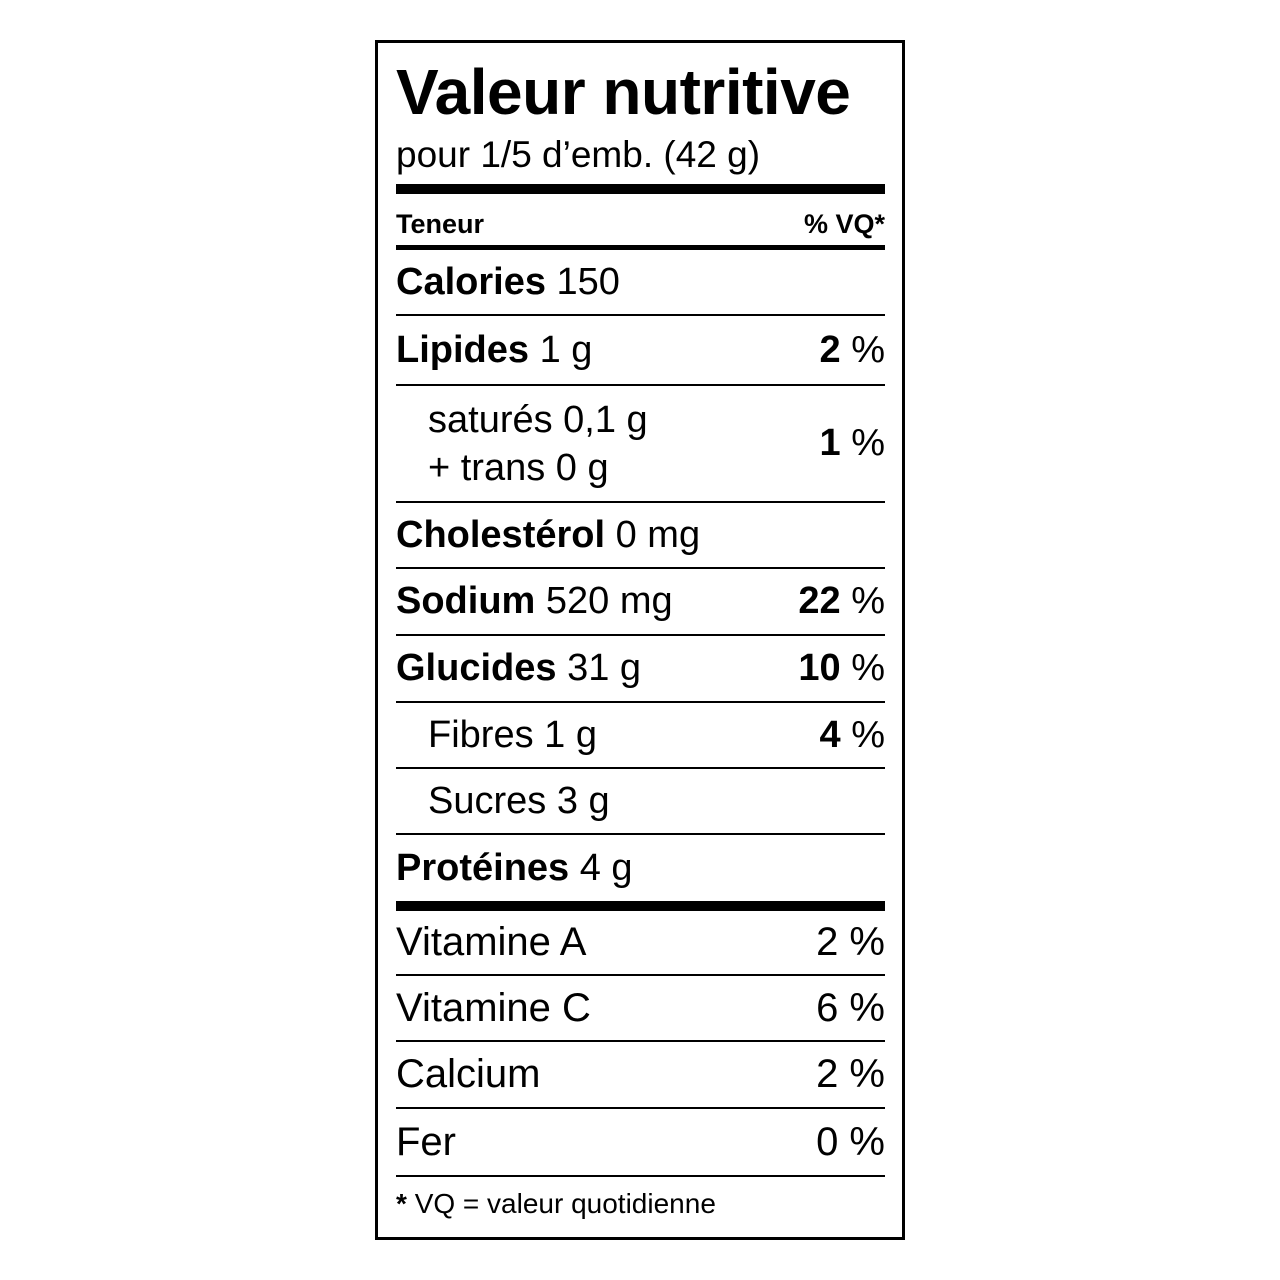  Describe the element at coordinates (471, 281) in the screenshot. I see `calories-label: Calories` at that location.